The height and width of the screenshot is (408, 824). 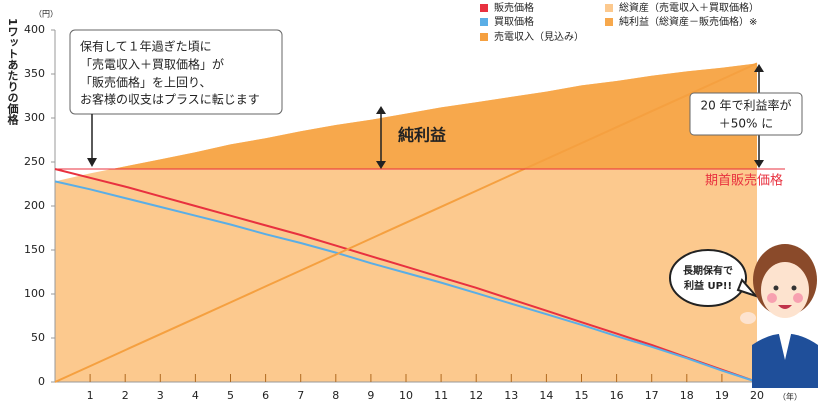 What do you see at coordinates (708, 285) in the screenshot?
I see `bubble-line: 利益 UP!!` at bounding box center [708, 285].